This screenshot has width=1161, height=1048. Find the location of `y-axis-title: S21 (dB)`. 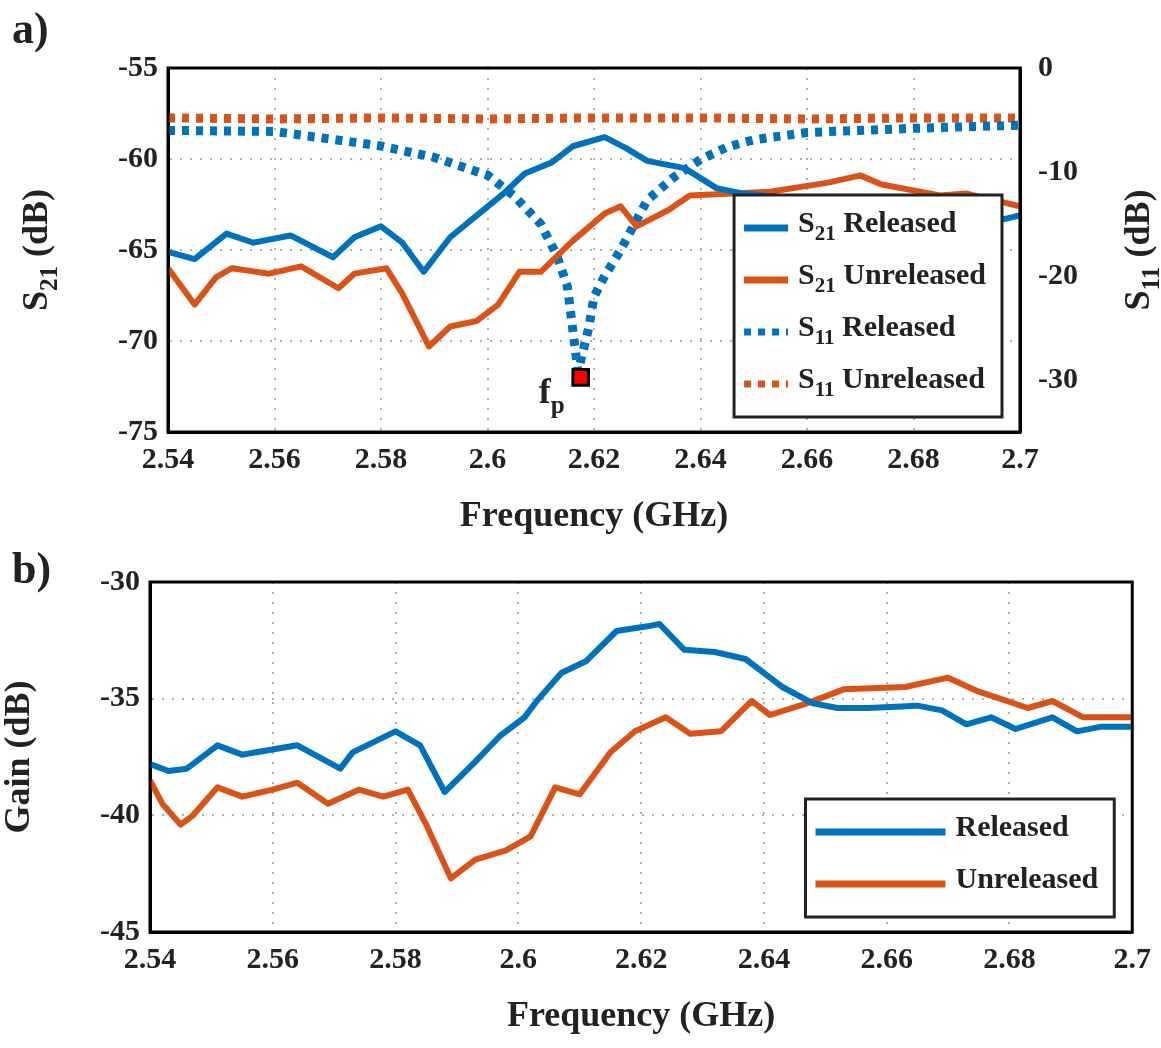

y-axis-title: S21 (dB) is located at coordinates (39, 250).